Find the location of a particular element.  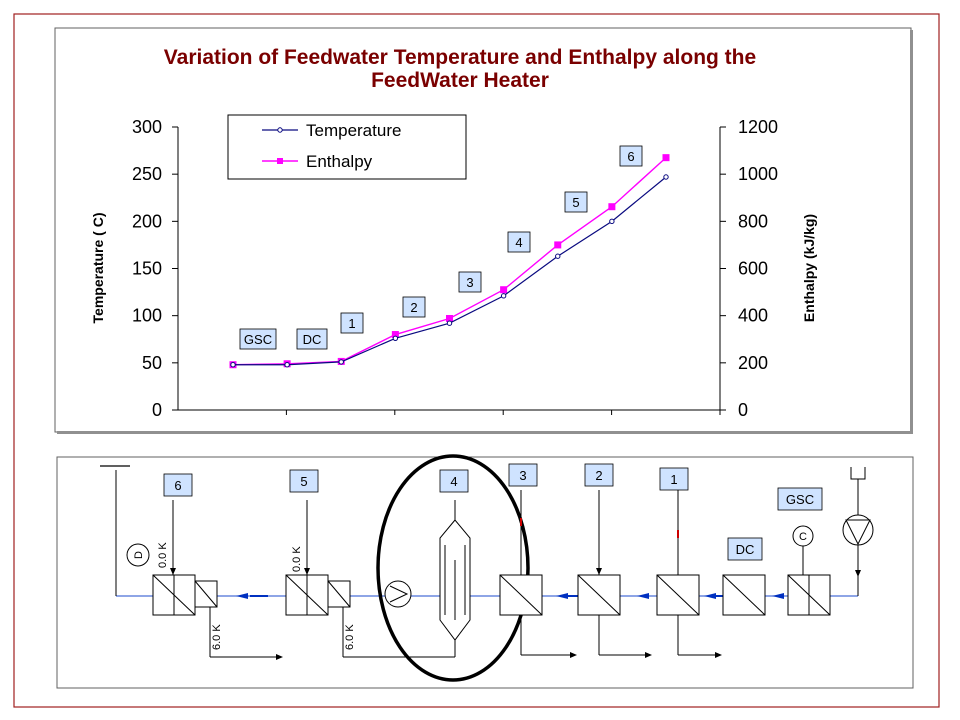

stage-label: 6 is located at coordinates (631, 156).